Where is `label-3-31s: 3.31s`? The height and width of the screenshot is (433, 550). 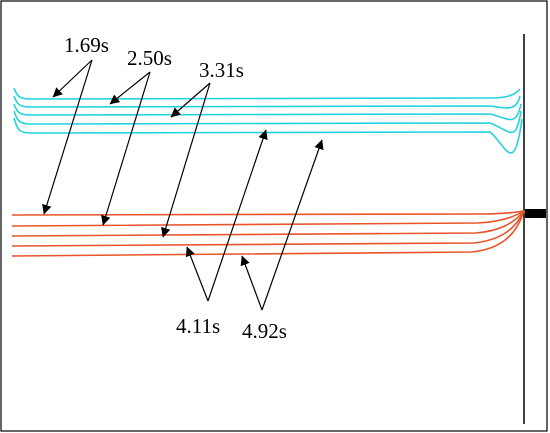 label-3-31s: 3.31s is located at coordinates (221, 70).